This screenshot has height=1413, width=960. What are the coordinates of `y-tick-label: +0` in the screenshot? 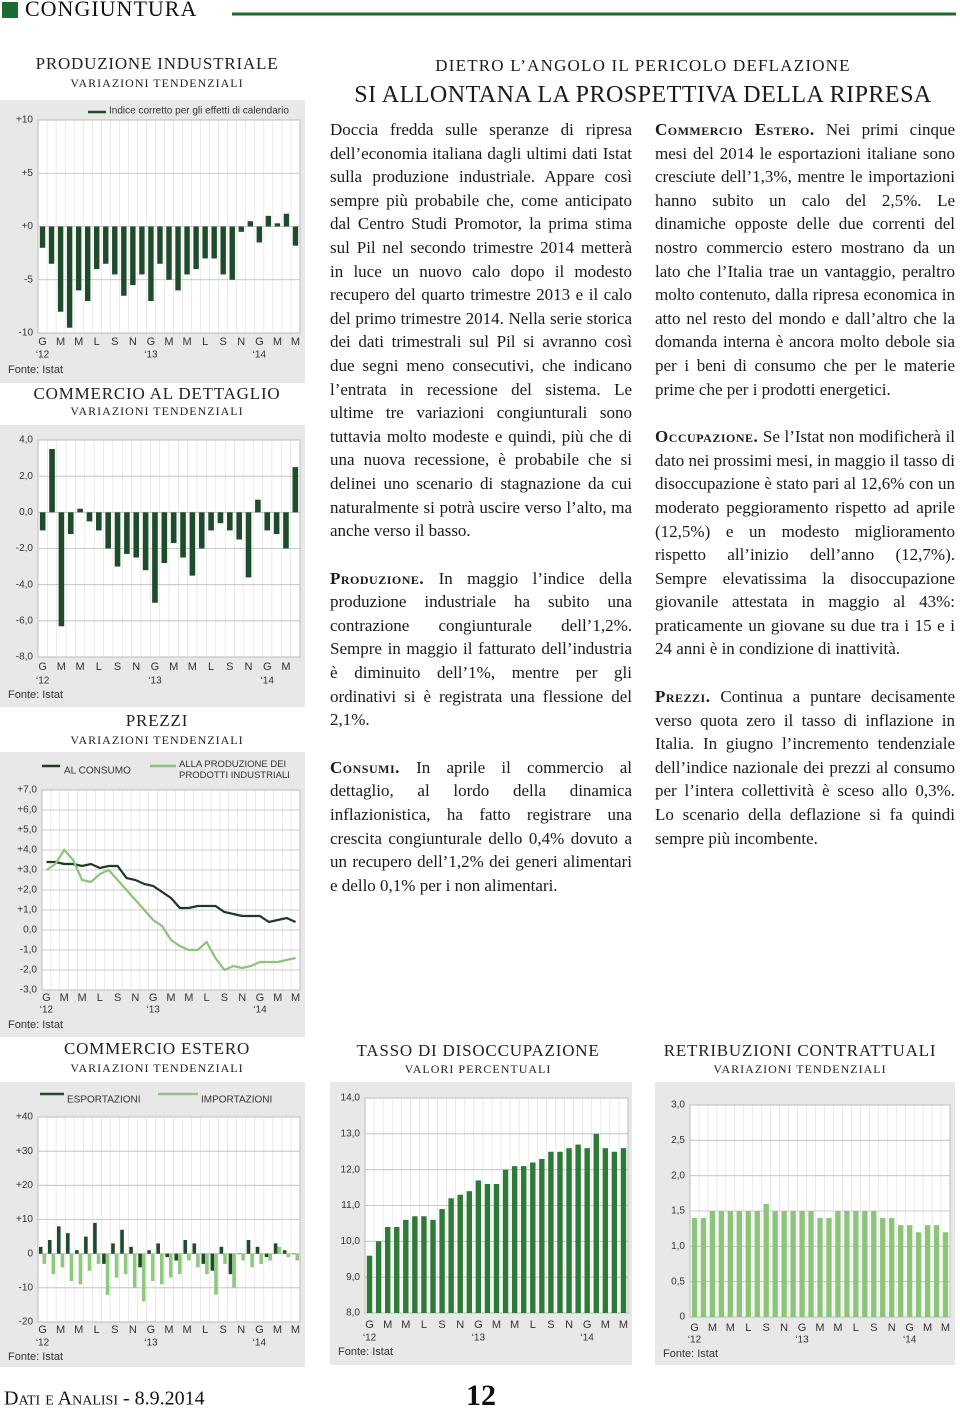 It's located at (28, 226).